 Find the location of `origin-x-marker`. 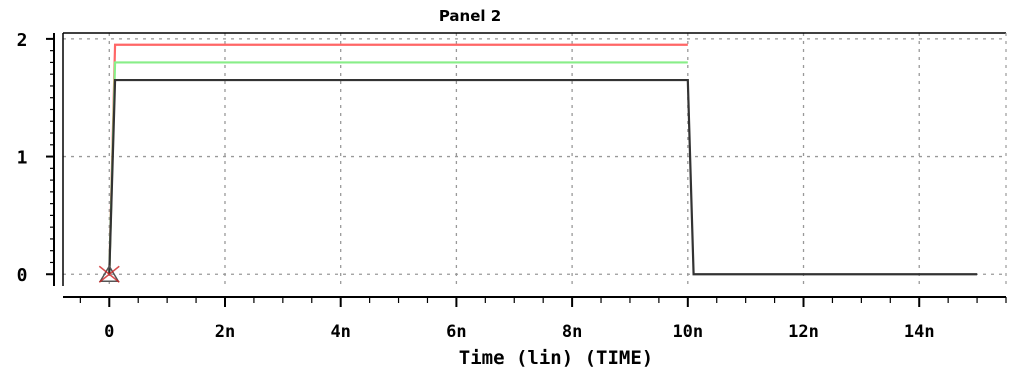

origin-x-marker is located at coordinates (109, 274).